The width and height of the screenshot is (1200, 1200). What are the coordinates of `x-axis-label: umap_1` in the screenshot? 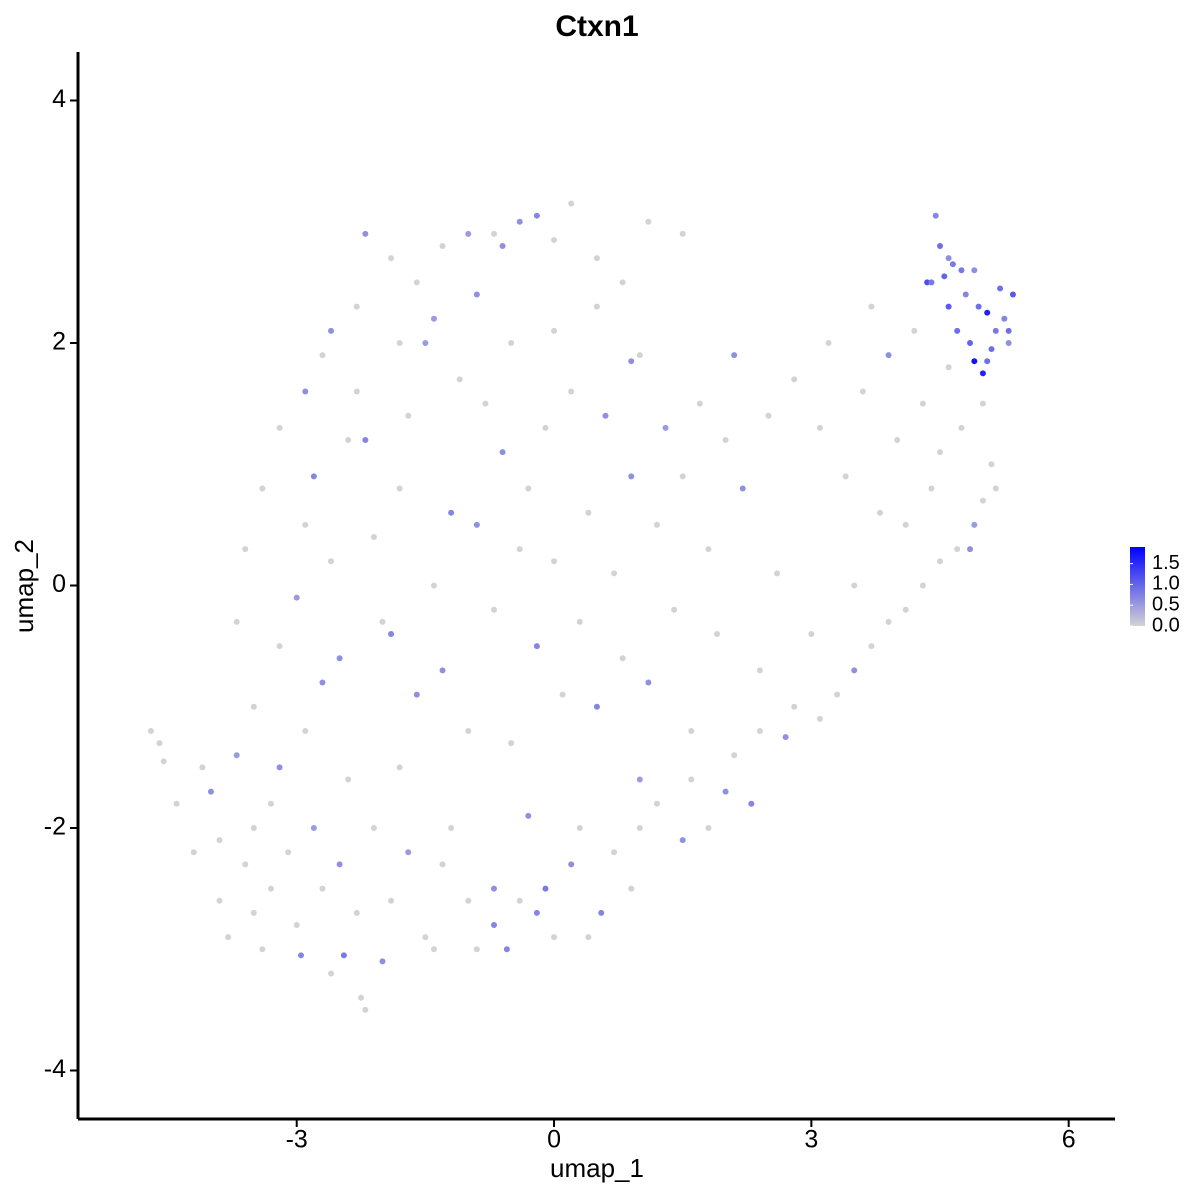 It's located at (597, 1168).